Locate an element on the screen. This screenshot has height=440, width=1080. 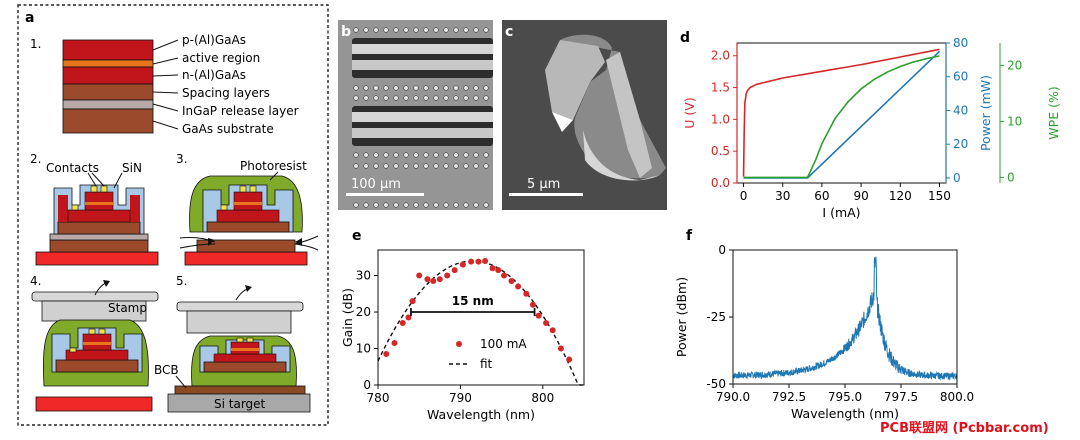
legend-marker is located at coordinates (459, 344).